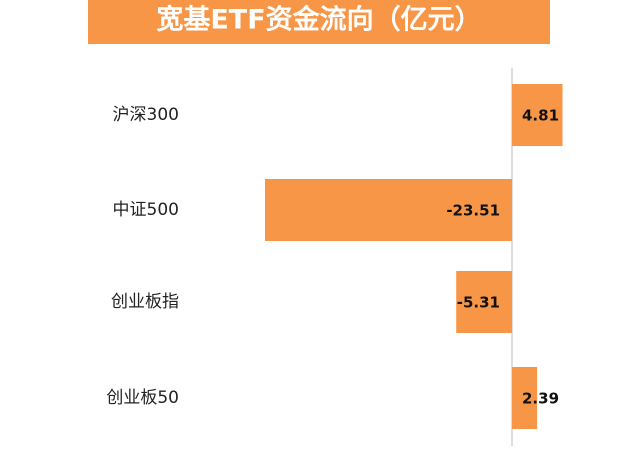 The height and width of the screenshot is (457, 640). I want to click on value-label: 2.39, so click(540, 399).